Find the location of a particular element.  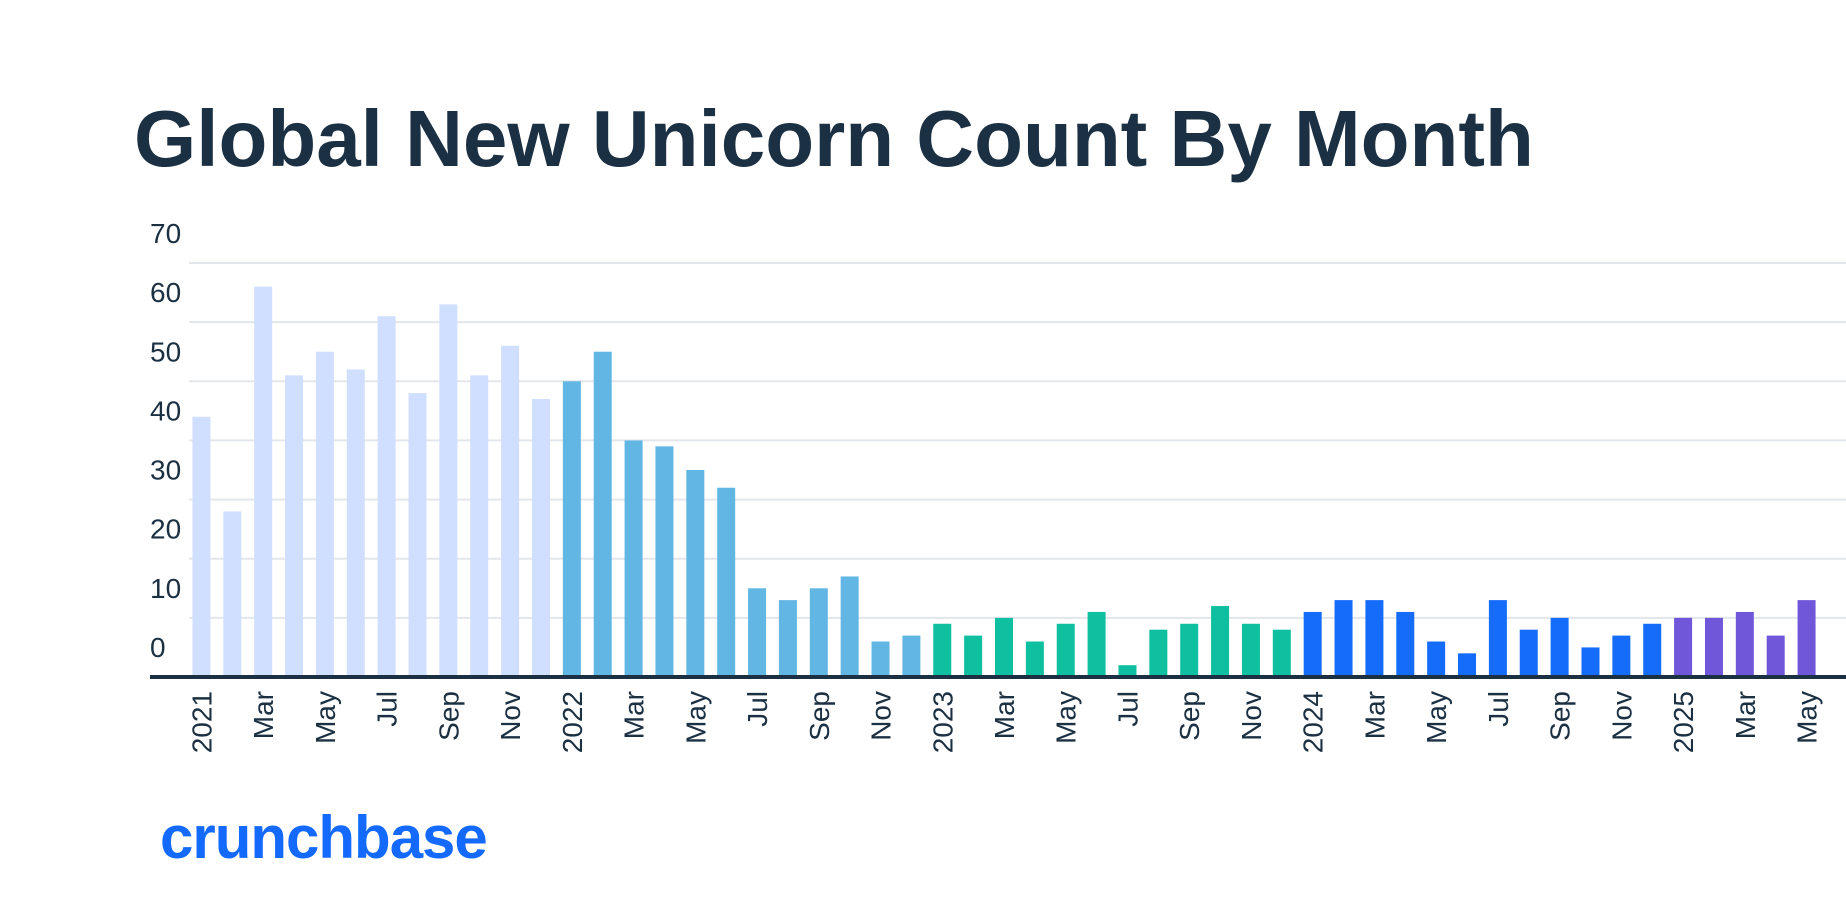

y-tick-label: 20 is located at coordinates (165, 529).